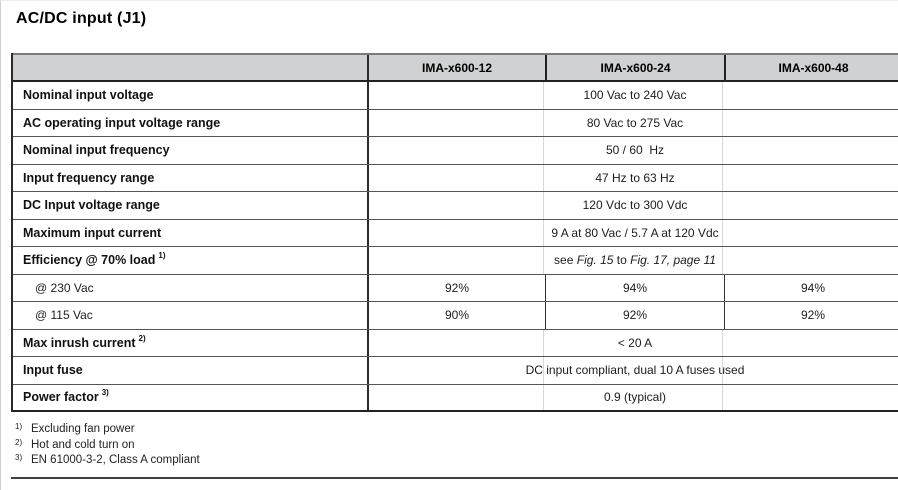  I want to click on row-value: 100 Vac to 240 Vac, so click(633, 95).